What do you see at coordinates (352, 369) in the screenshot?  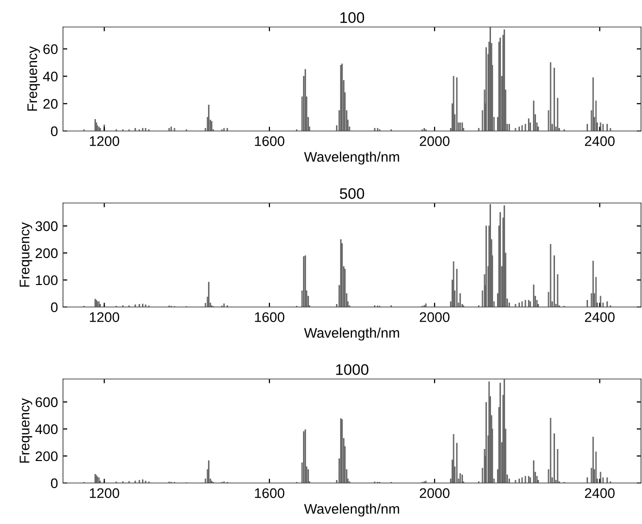 I see `chart-title: 1000` at bounding box center [352, 369].